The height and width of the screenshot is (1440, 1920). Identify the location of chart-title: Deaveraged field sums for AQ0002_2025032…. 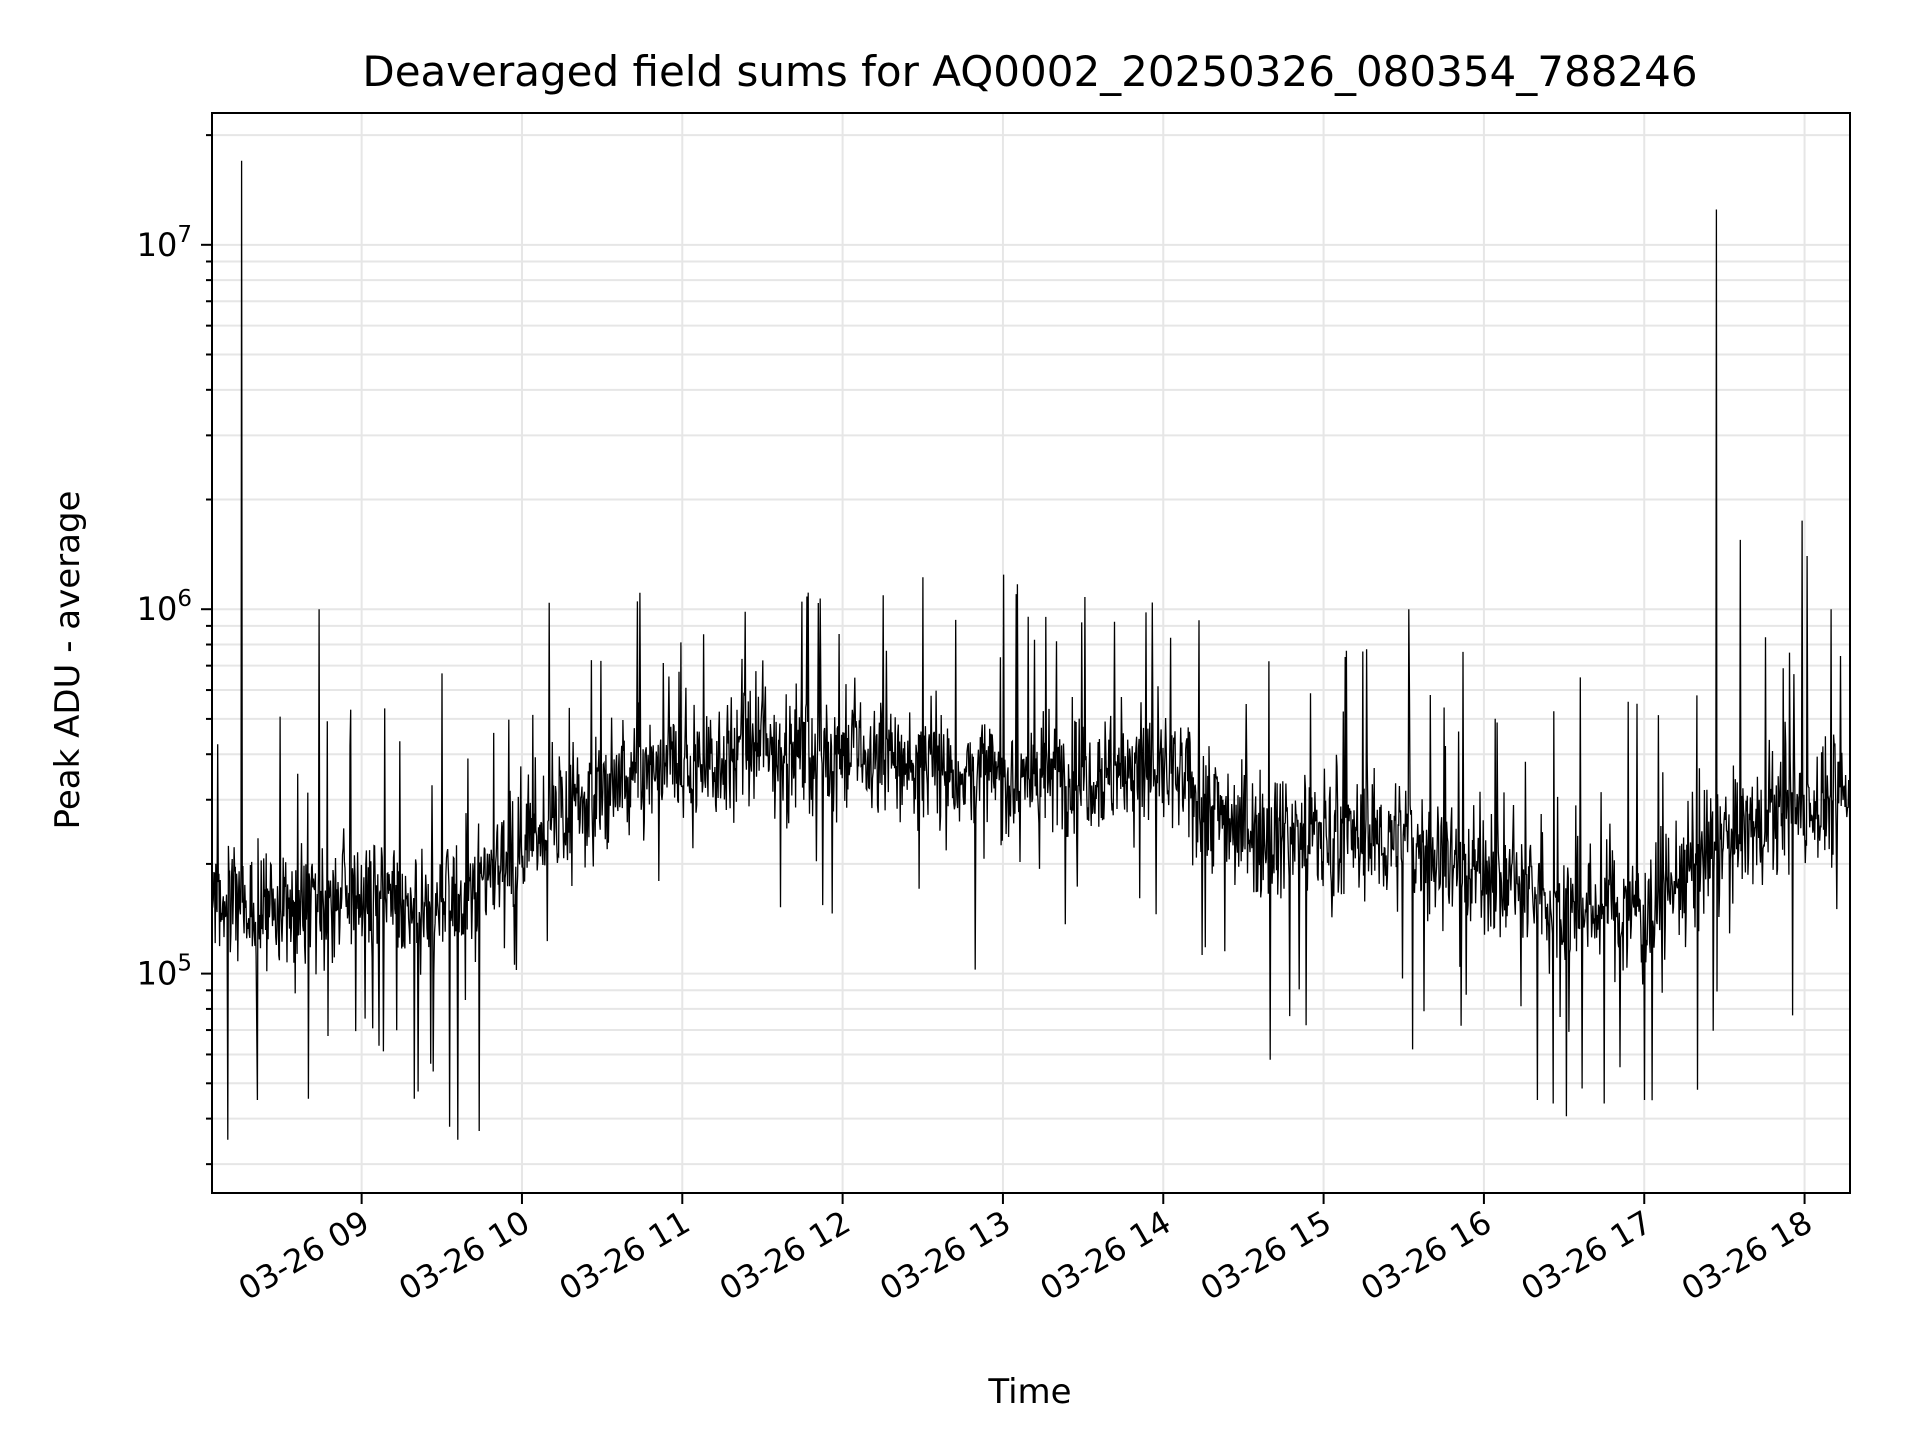
(1029, 71).